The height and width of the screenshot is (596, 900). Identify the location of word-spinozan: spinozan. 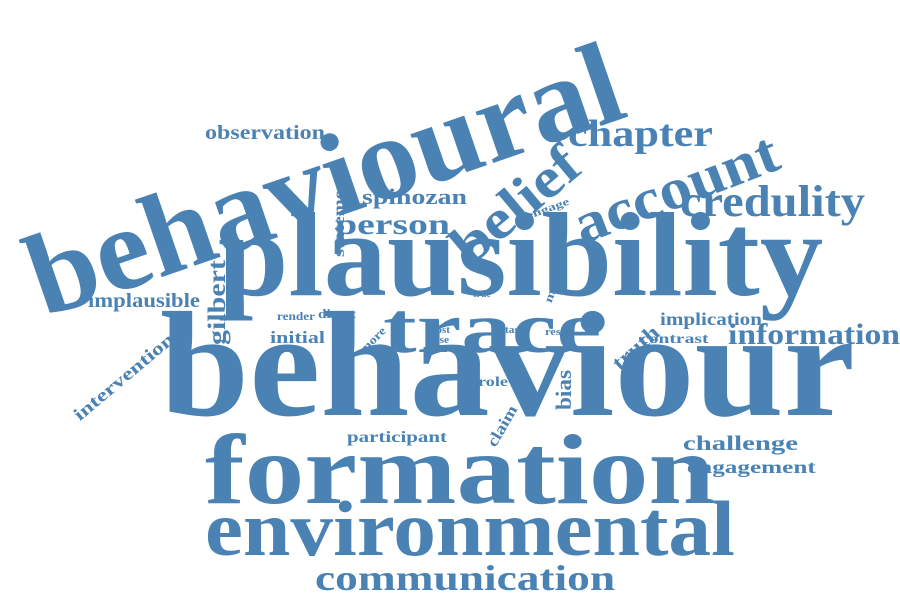
(415, 196).